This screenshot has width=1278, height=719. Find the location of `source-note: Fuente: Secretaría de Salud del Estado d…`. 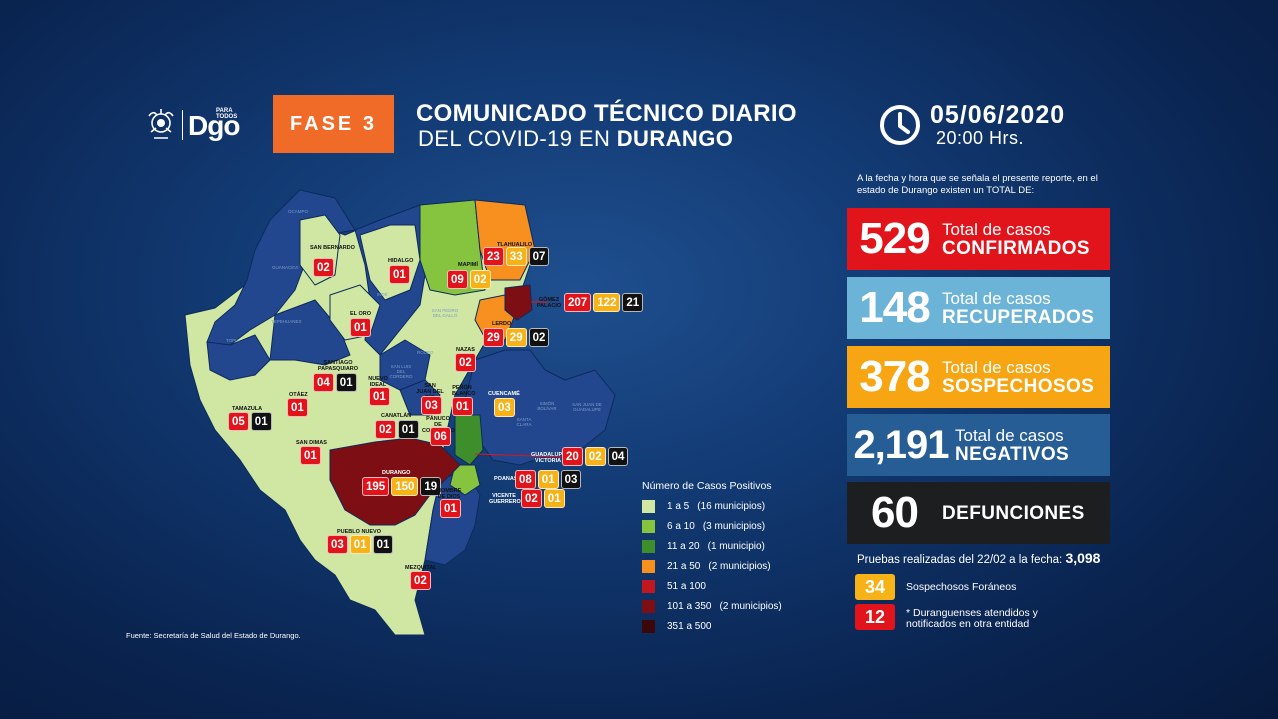

source-note: Fuente: Secretaría de Salud del Estado d… is located at coordinates (213, 635).